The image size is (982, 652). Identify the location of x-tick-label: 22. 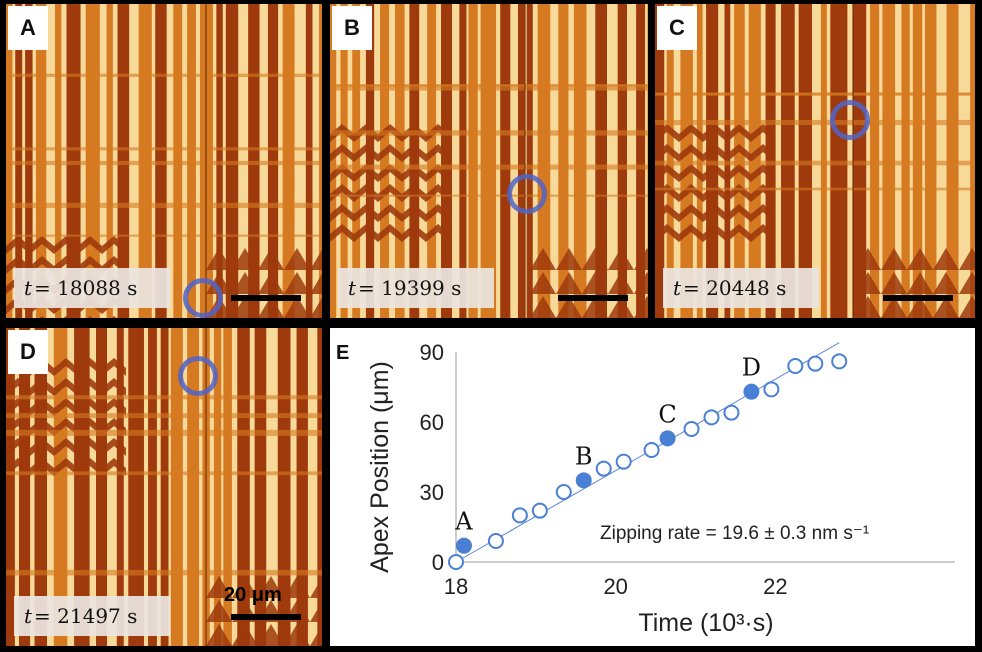
(775, 586).